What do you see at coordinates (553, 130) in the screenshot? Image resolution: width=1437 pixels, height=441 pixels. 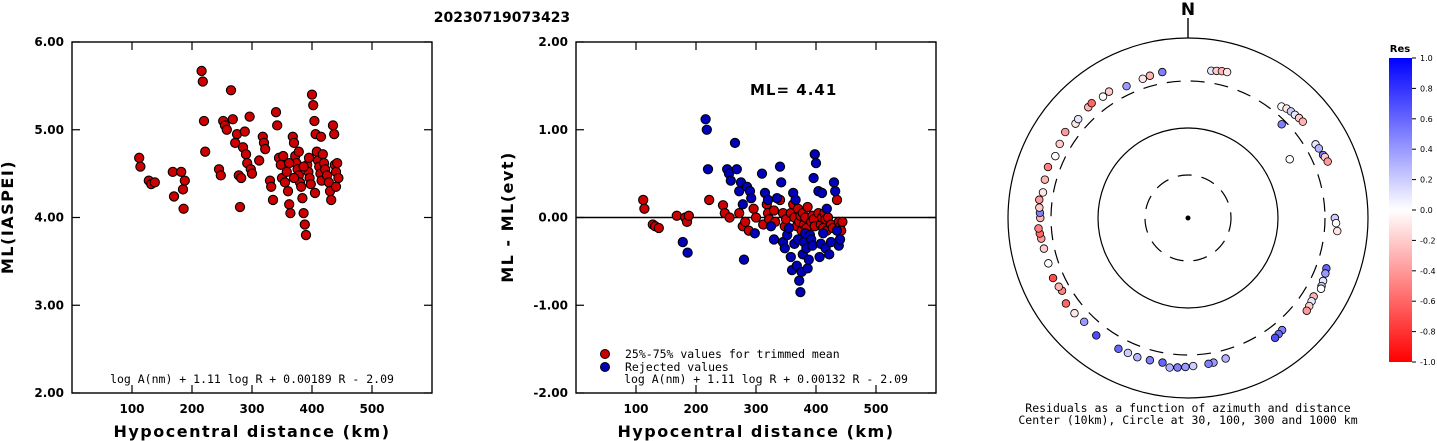 I see `y-tick-label: 1.00` at bounding box center [553, 130].